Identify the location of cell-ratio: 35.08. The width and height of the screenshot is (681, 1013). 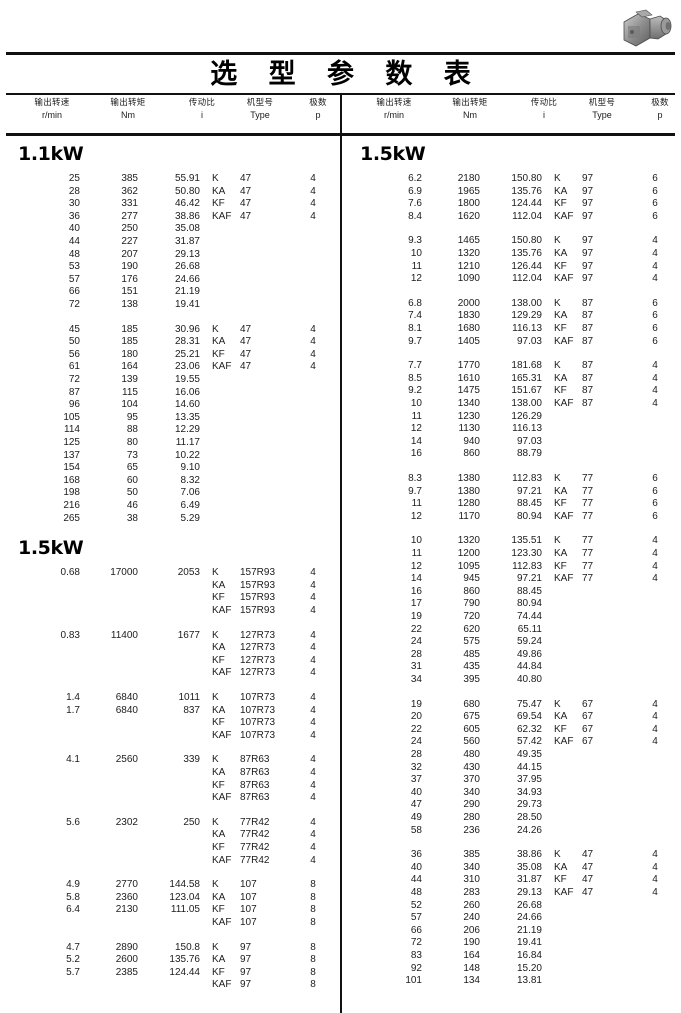
(187, 229).